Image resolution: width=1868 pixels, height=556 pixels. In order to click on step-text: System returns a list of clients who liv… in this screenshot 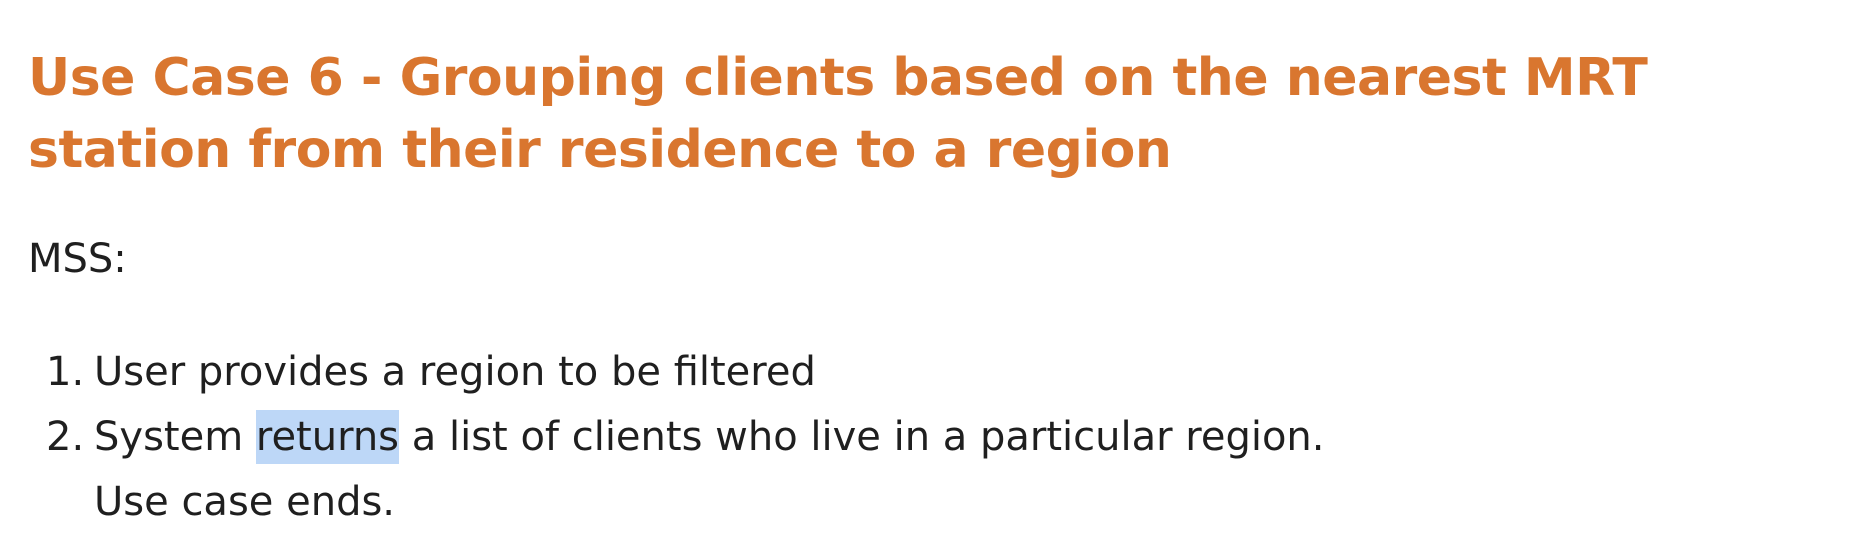, I will do `click(709, 437)`.